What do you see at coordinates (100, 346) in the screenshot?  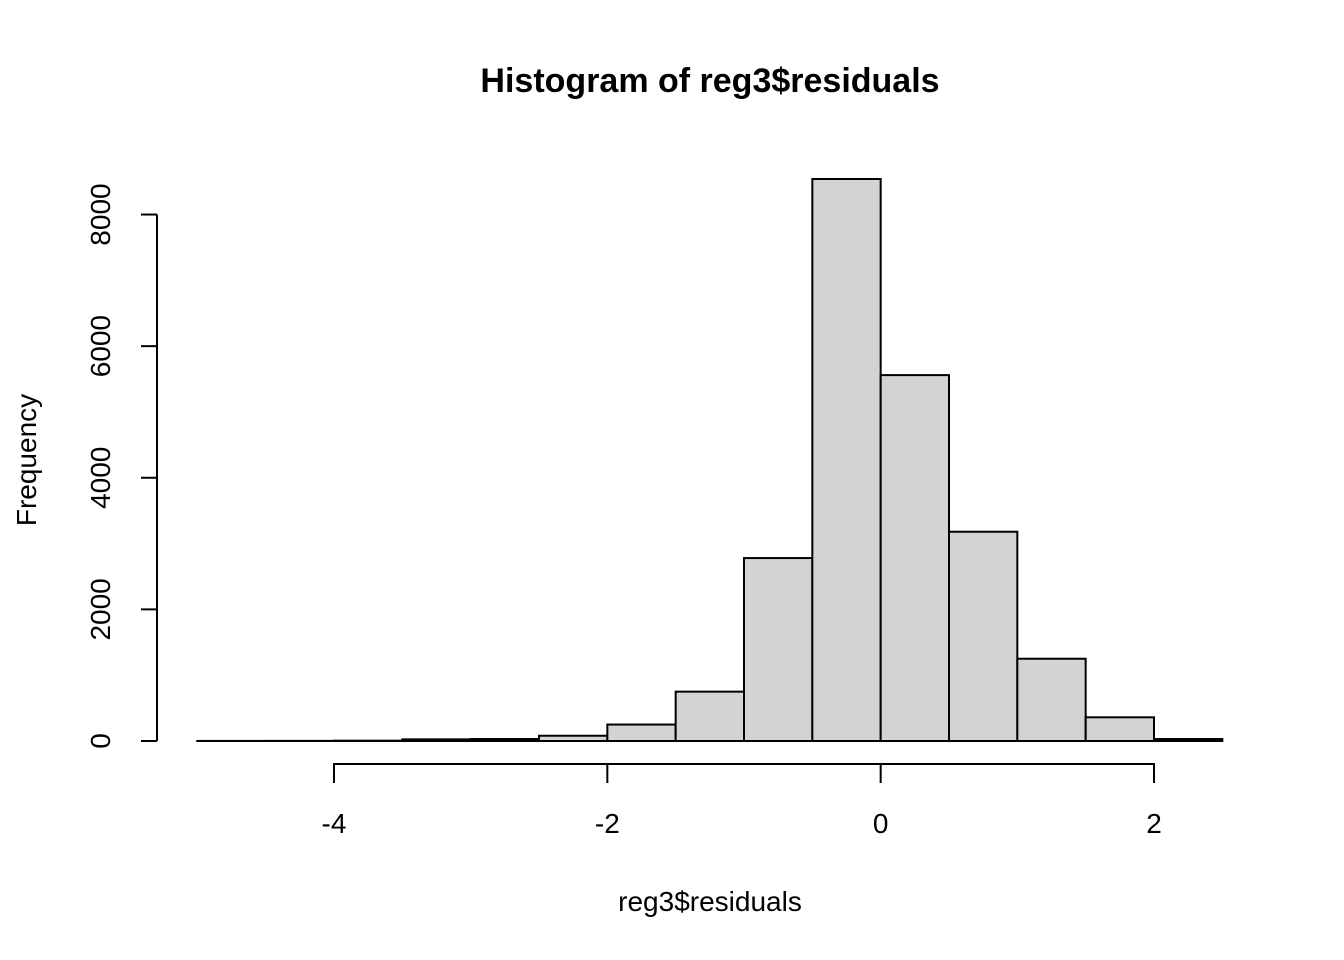 I see `y-tick-label: 6000` at bounding box center [100, 346].